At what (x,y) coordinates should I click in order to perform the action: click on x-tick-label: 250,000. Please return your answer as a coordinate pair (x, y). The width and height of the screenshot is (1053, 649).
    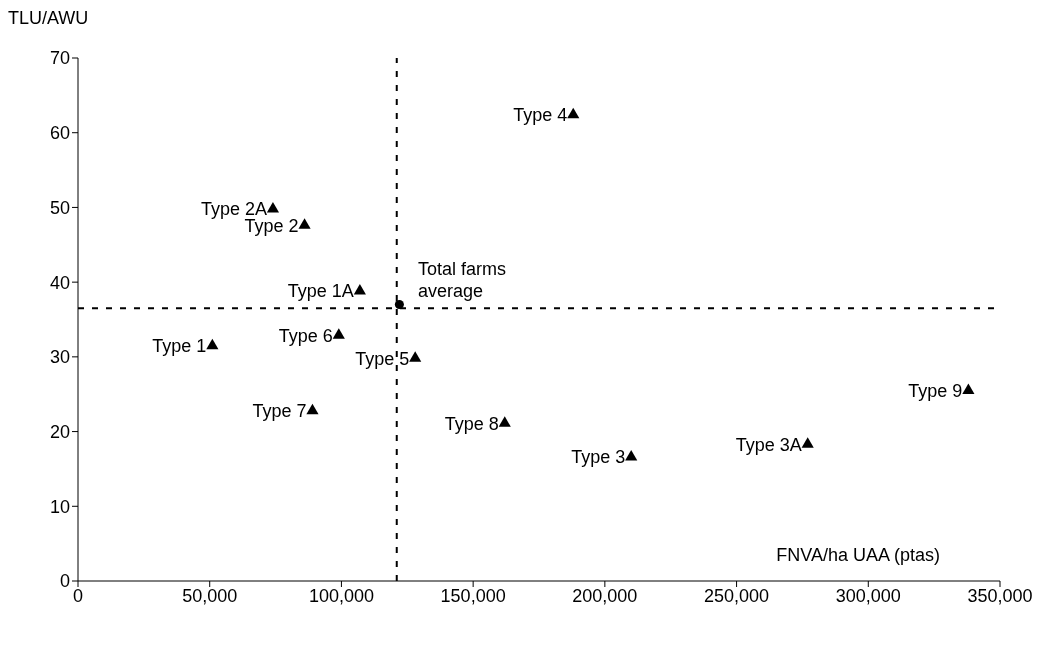
    Looking at the image, I should click on (737, 595).